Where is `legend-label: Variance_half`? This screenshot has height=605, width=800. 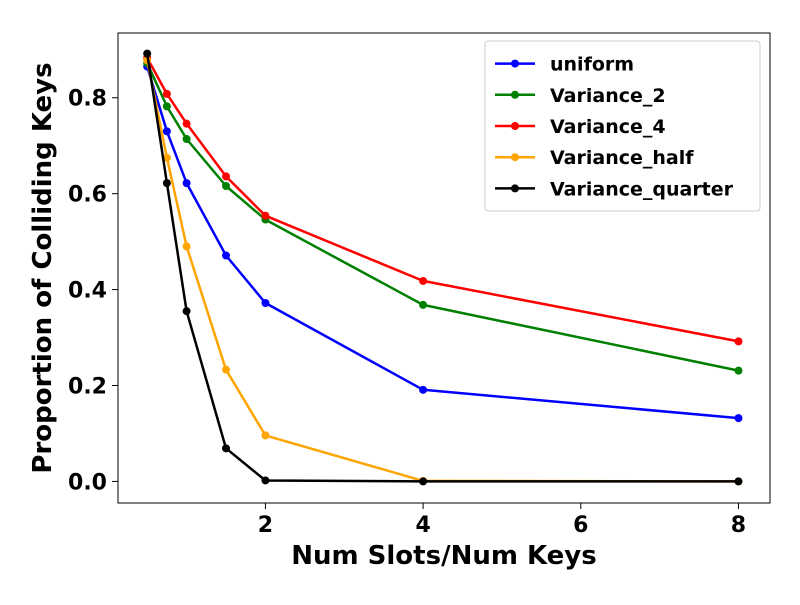 legend-label: Variance_half is located at coordinates (622, 158).